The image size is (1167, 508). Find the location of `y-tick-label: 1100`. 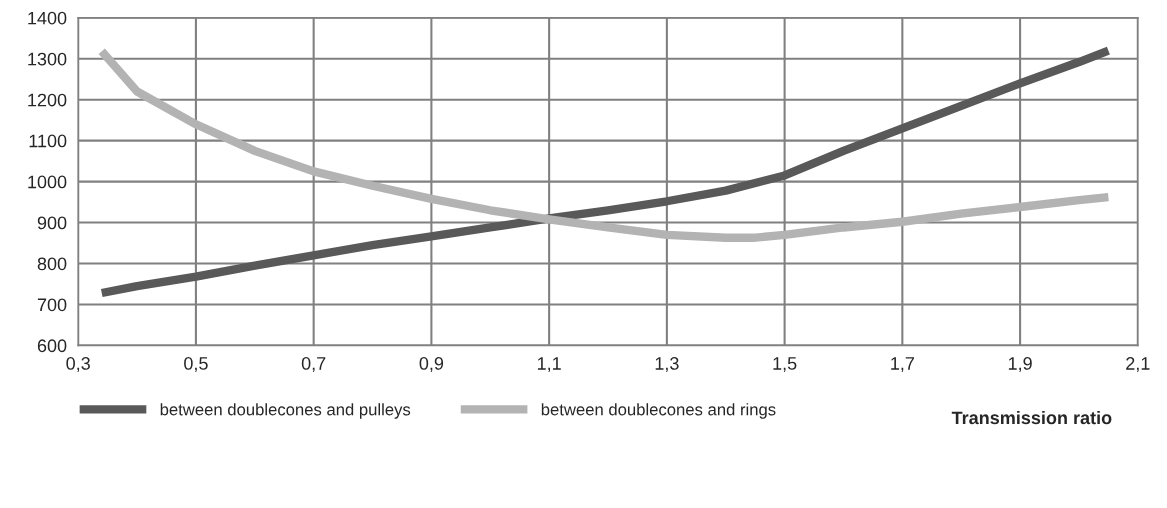

y-tick-label: 1100 is located at coordinates (48, 141).